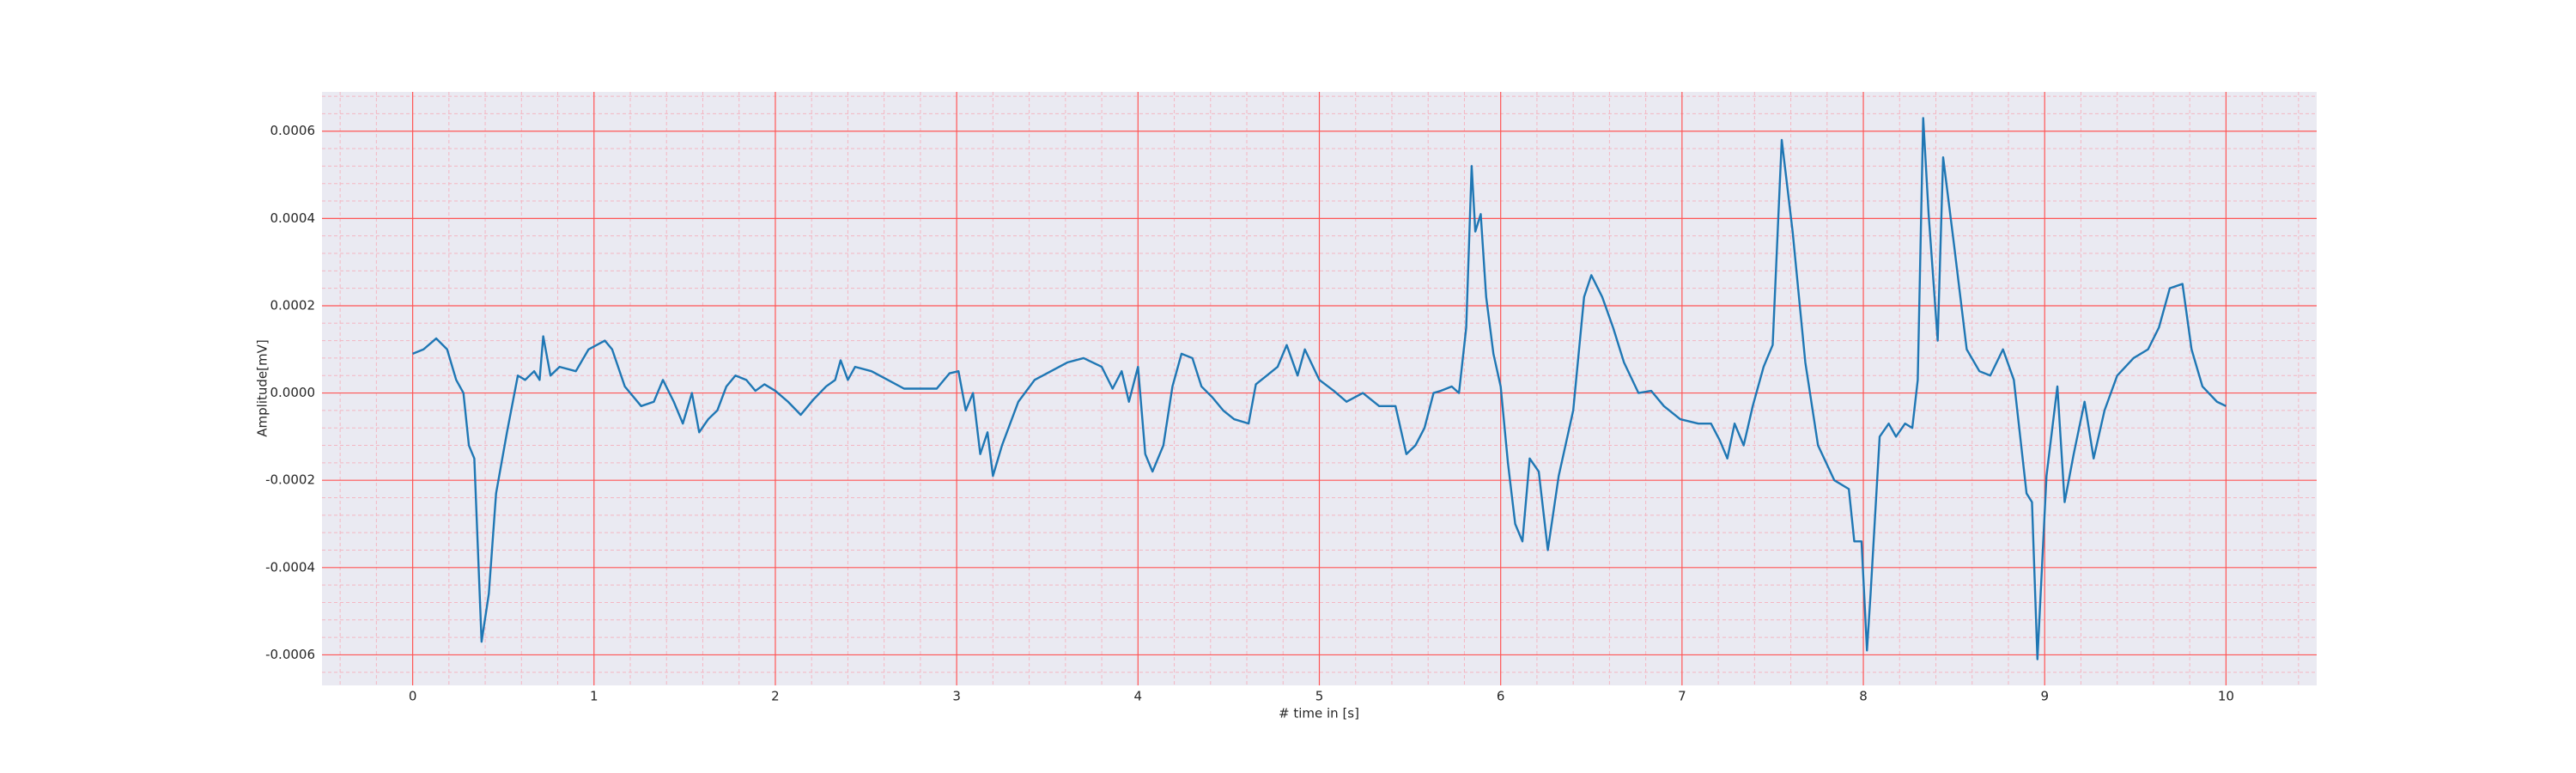 Image resolution: width=2576 pixels, height=773 pixels. I want to click on y-tick-label: 0.0006, so click(293, 130).